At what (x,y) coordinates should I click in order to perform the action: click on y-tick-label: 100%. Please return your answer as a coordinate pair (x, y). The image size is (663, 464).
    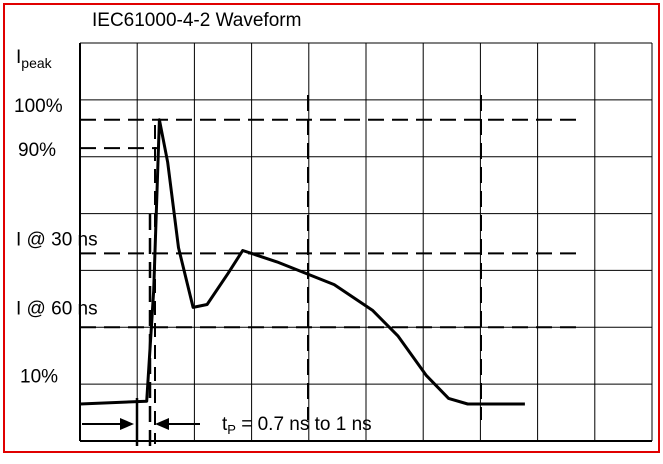
    Looking at the image, I should click on (38, 106).